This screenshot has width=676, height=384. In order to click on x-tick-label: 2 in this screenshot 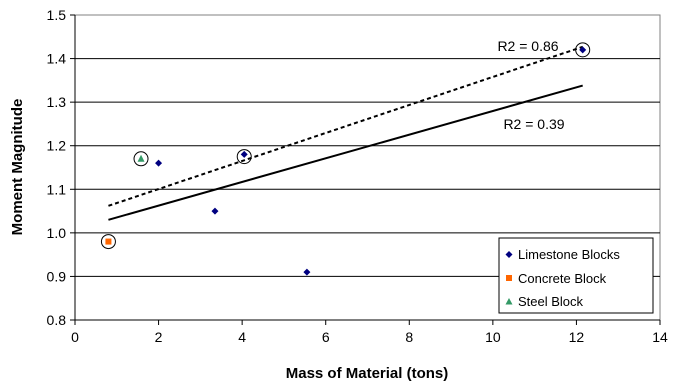, I will do `click(159, 337)`.